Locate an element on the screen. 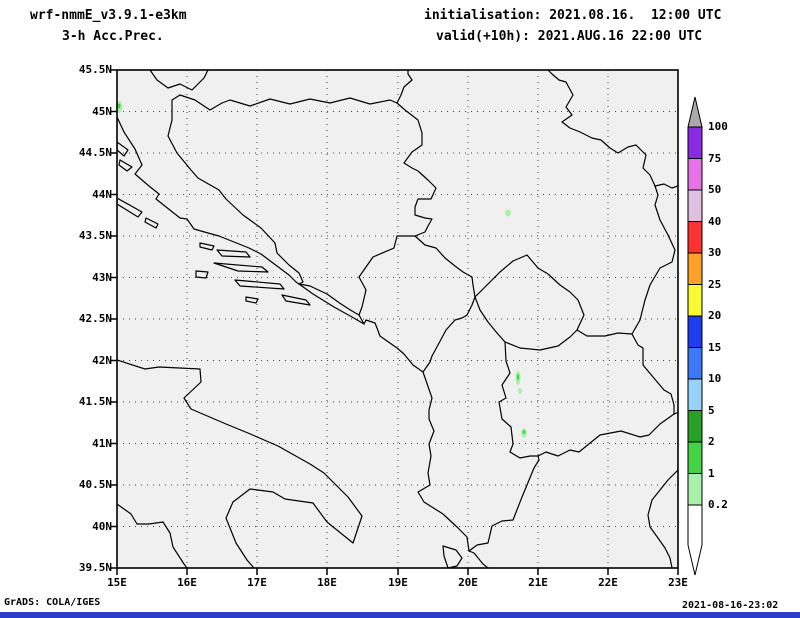 The height and width of the screenshot is (618, 800). lat-label: 45N is located at coordinates (102, 111).